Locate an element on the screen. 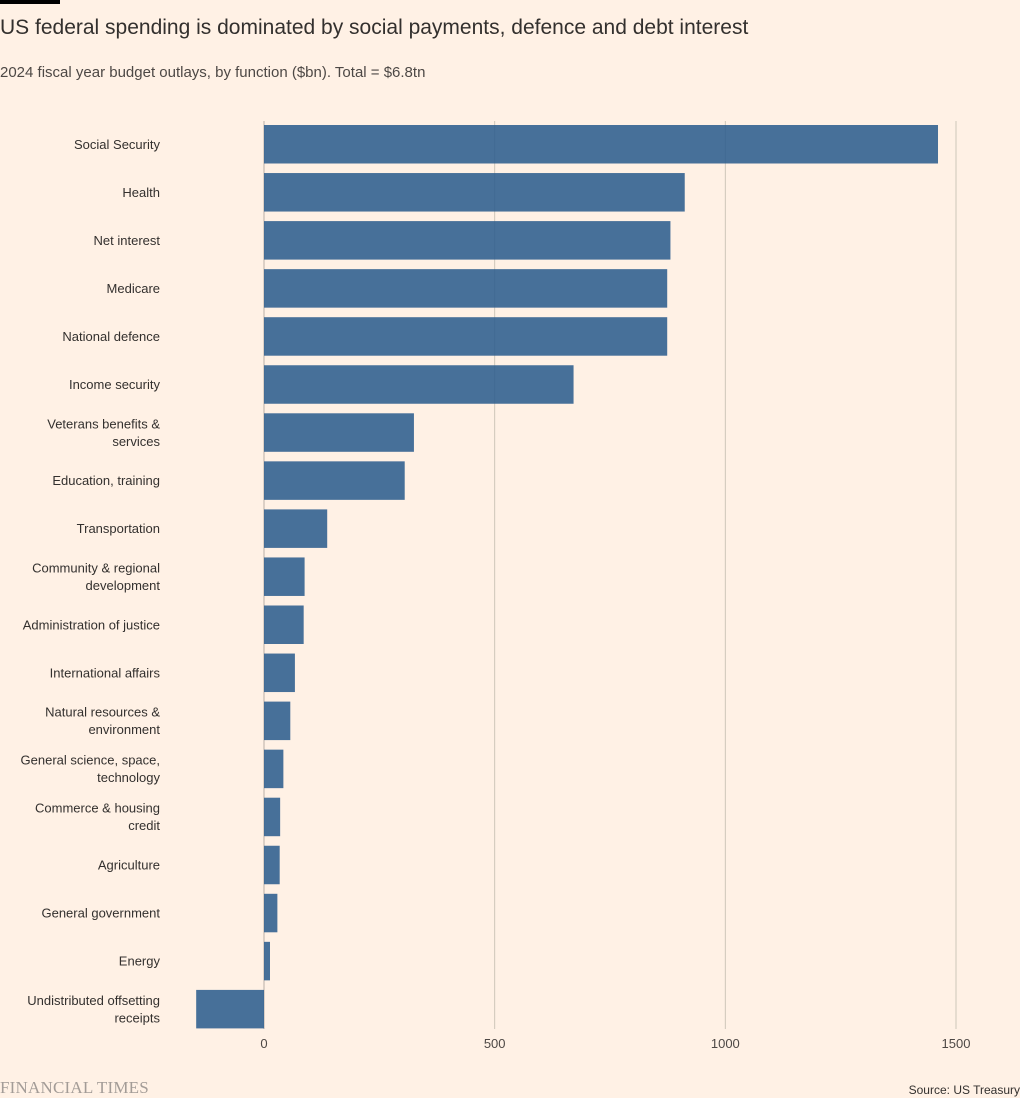 This screenshot has width=1020, height=1098. category-label: General government is located at coordinates (100, 913).